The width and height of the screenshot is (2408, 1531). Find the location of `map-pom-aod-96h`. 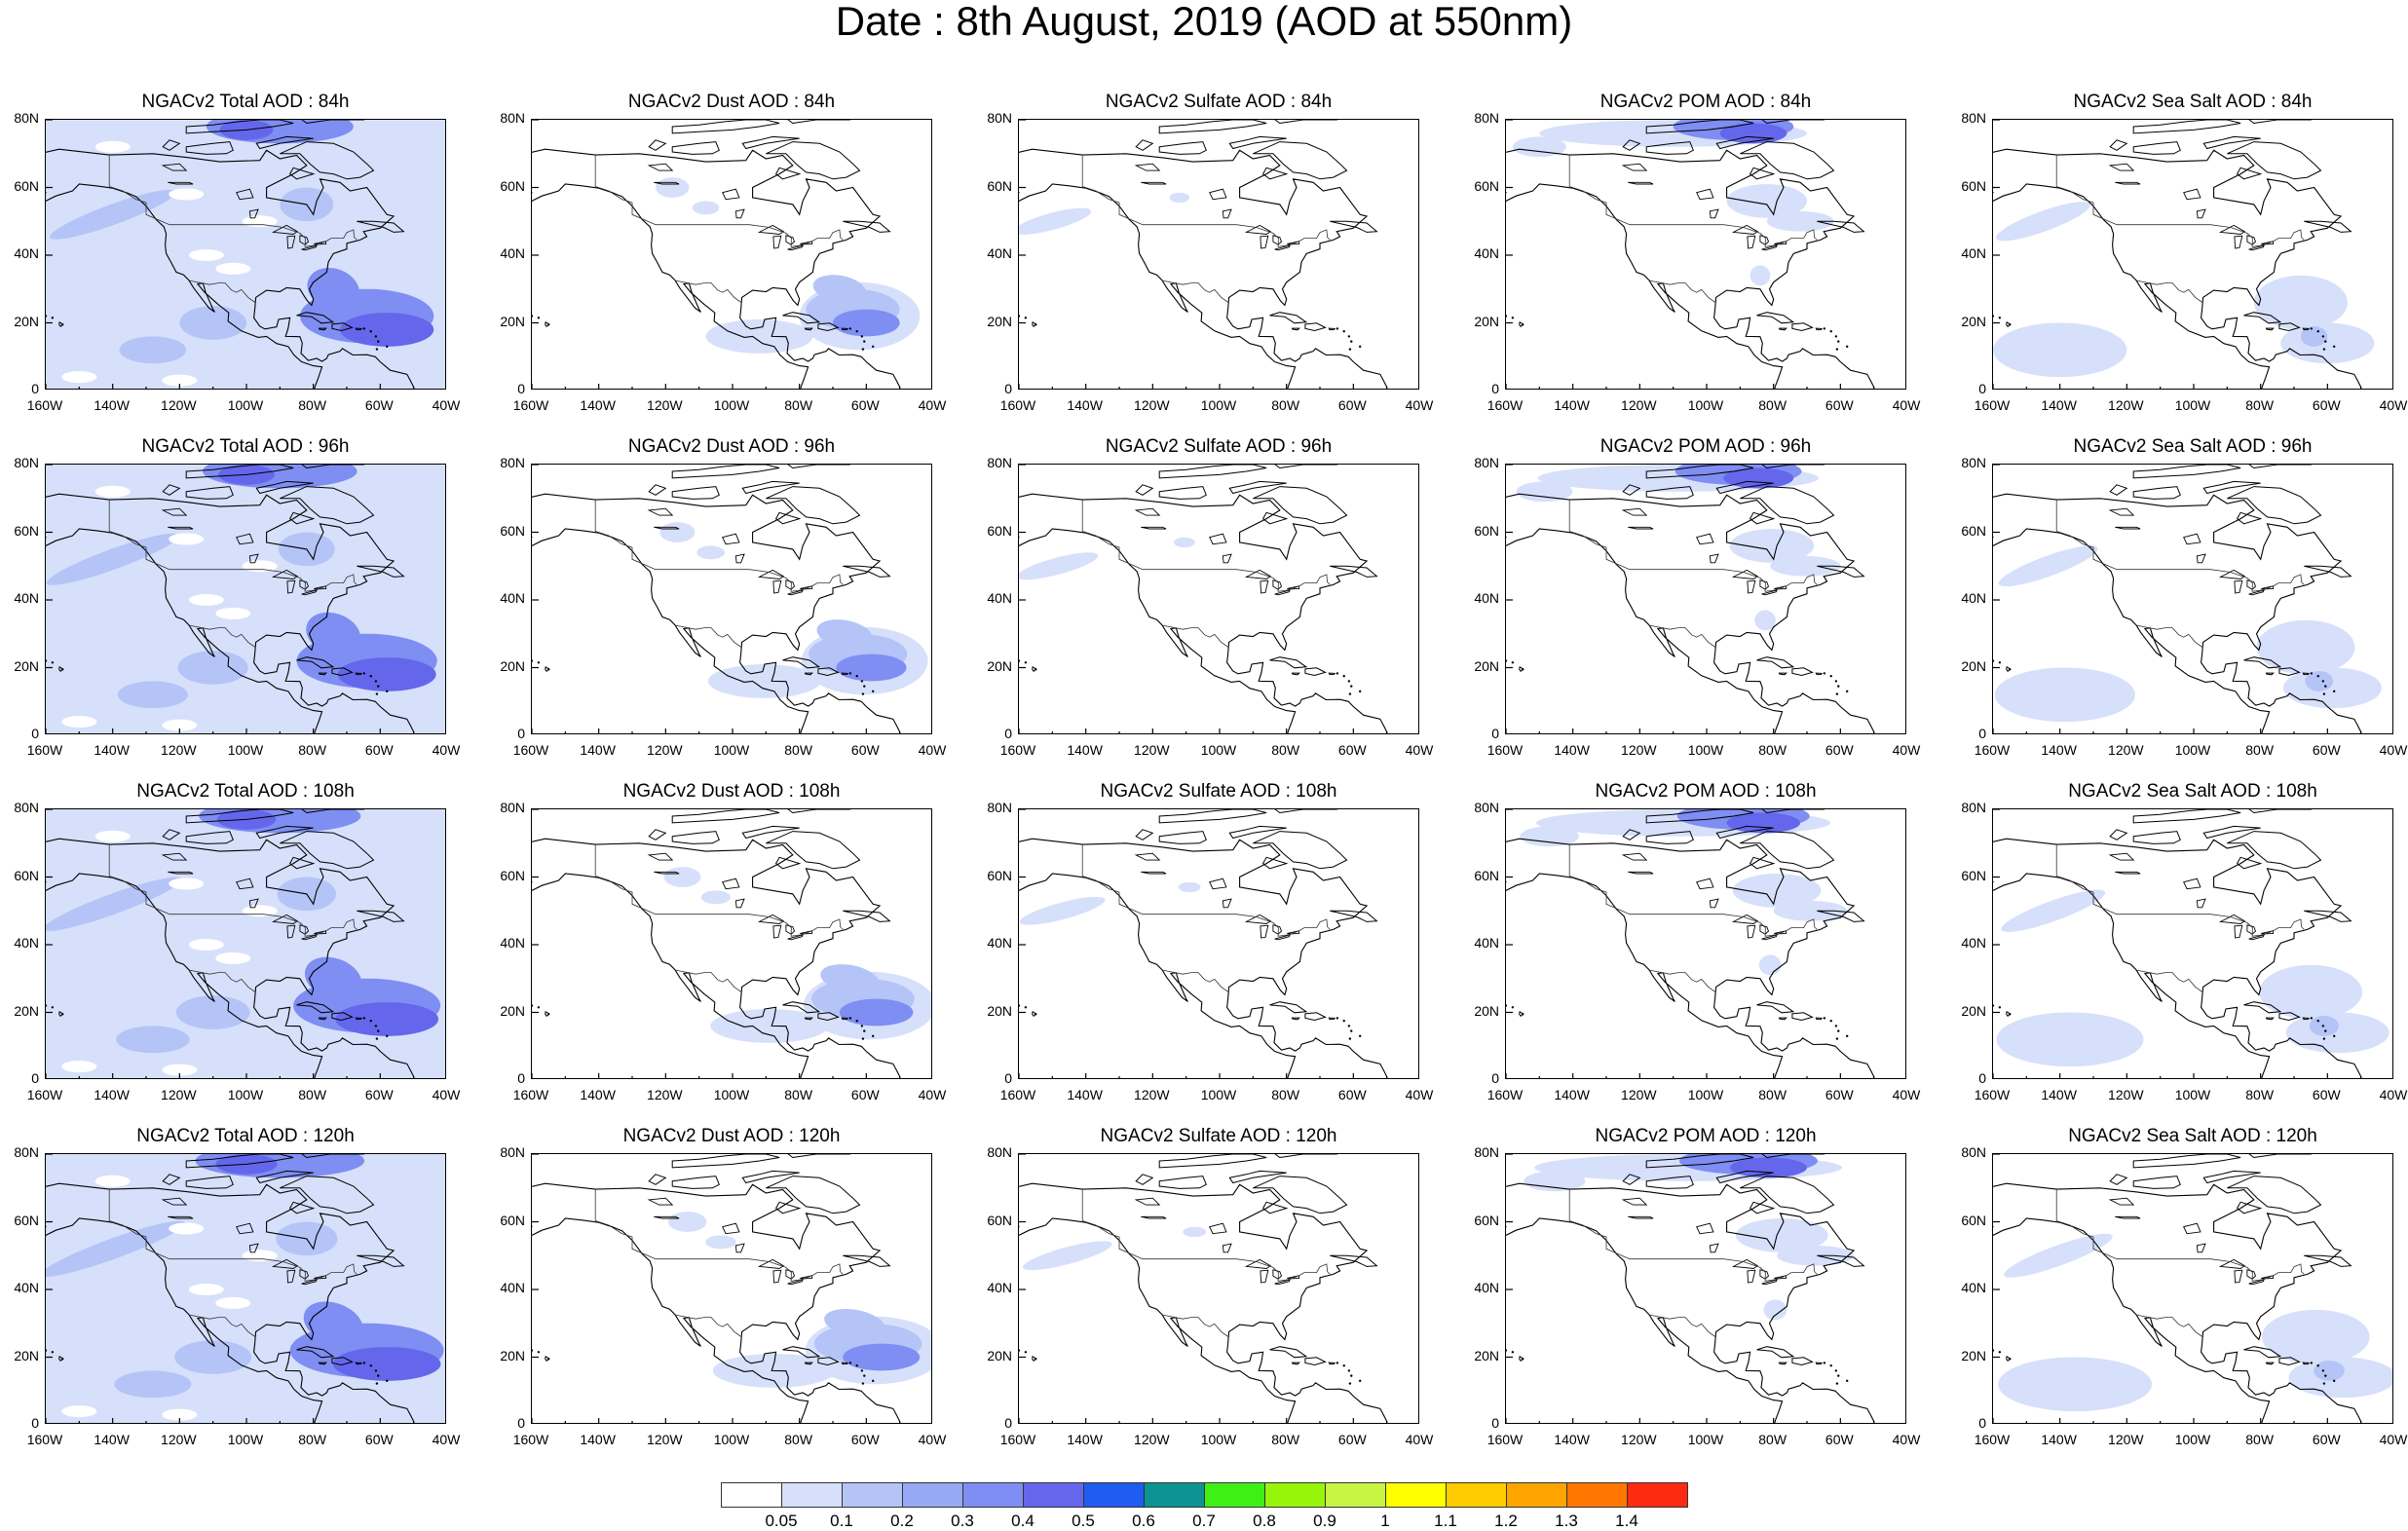

map-pom-aod-96h is located at coordinates (1705, 599).